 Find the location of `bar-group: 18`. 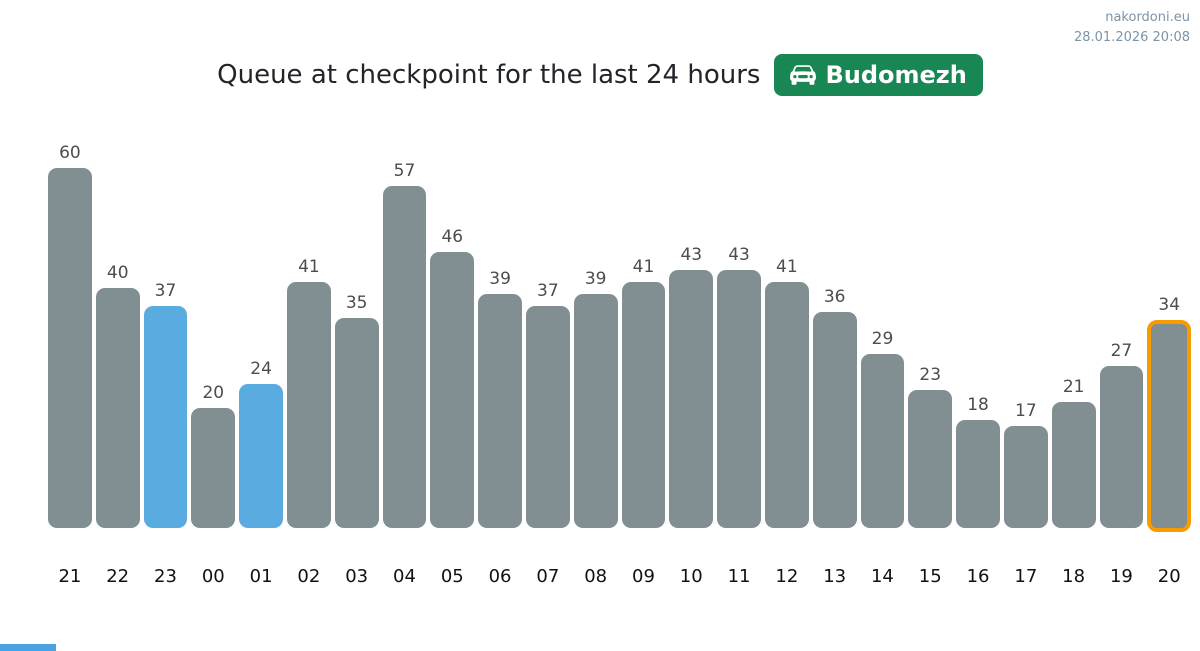

bar-group: 18 is located at coordinates (978, 461).